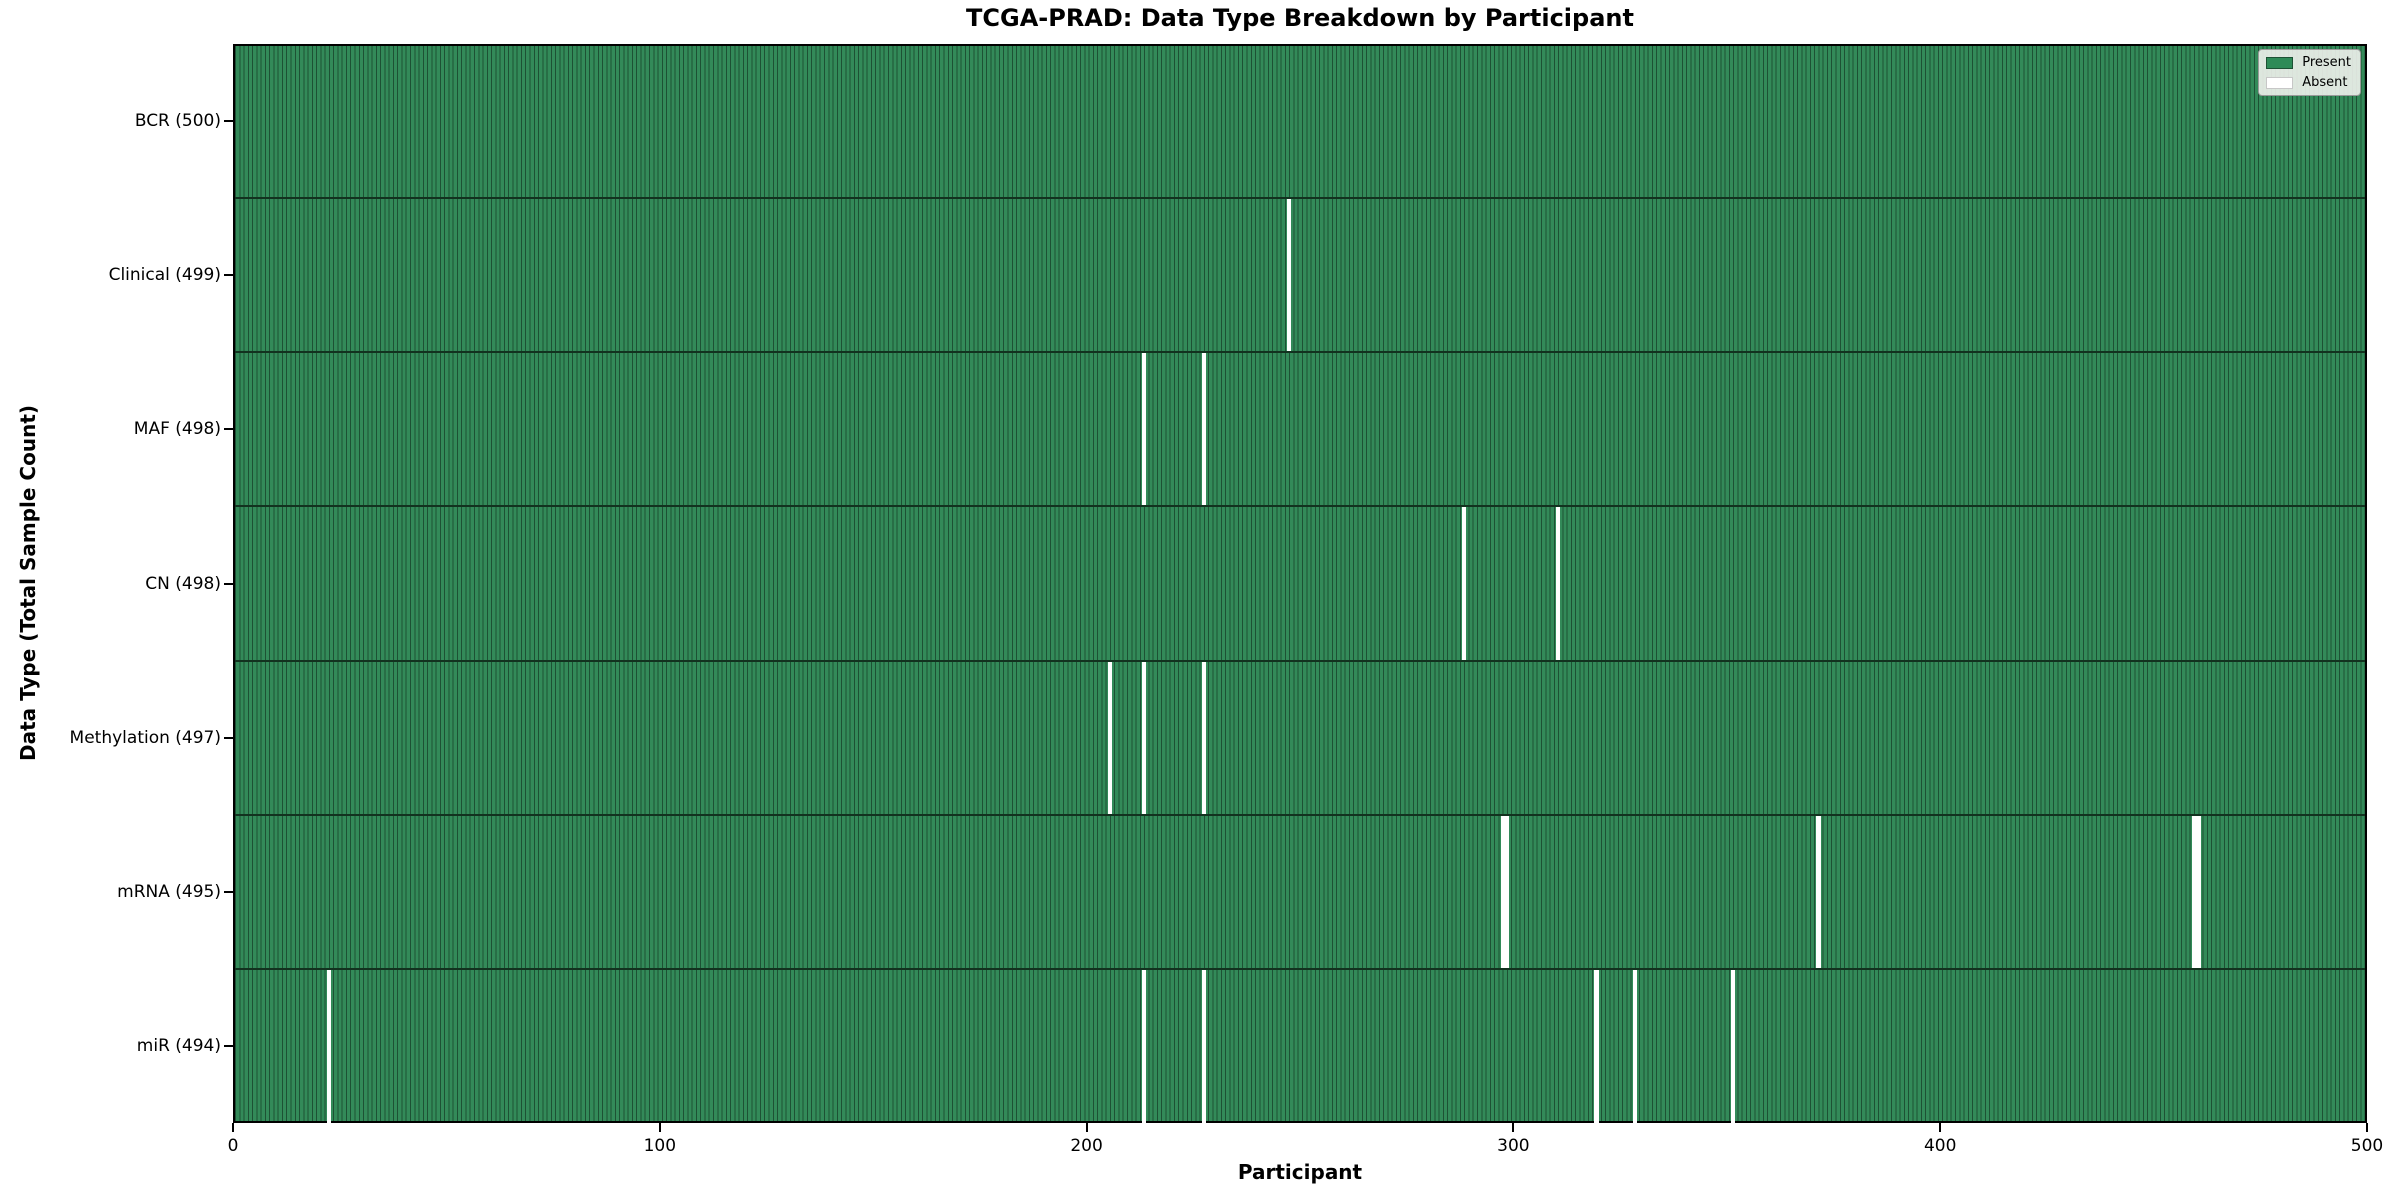  Describe the element at coordinates (145, 737) in the screenshot. I see `y-tick-label: Methylation (497)` at that location.